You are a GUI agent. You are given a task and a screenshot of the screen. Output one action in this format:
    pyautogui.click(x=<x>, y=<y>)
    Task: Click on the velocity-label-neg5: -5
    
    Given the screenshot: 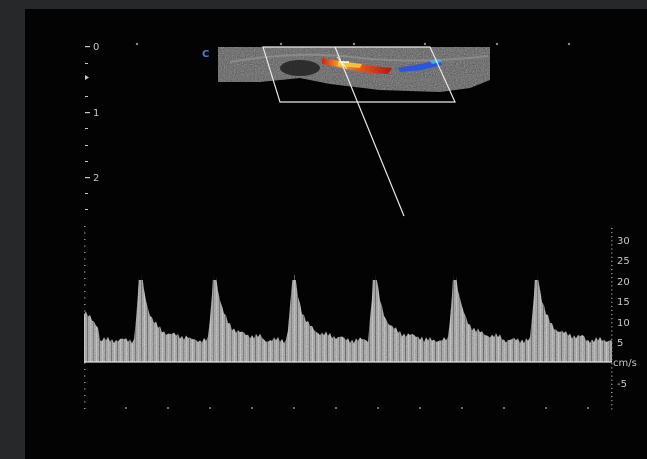 What is the action you would take?
    pyautogui.click(x=622, y=384)
    